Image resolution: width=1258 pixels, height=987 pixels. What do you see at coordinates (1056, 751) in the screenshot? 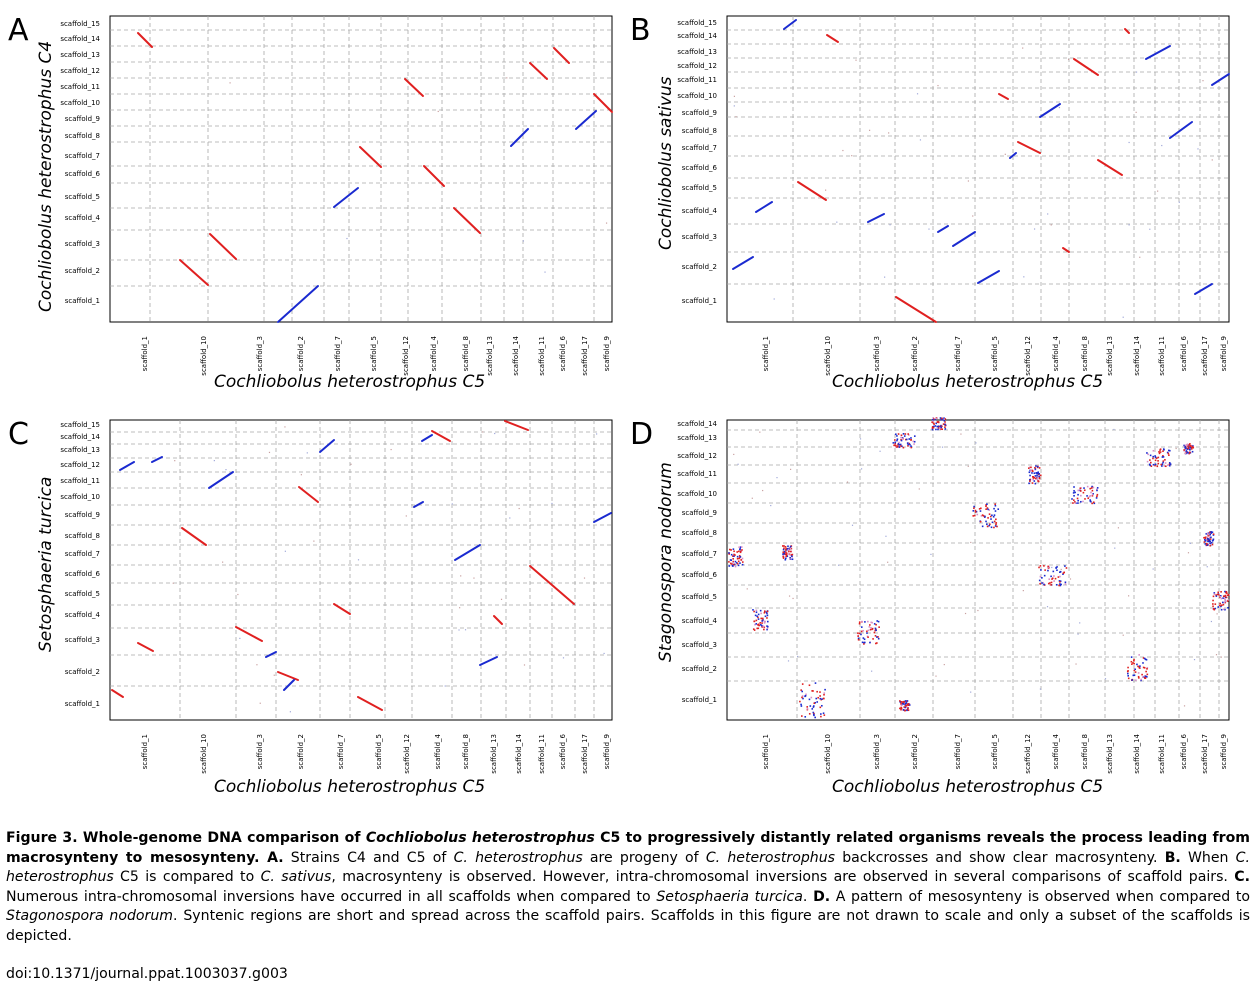
I see `x-tick-label: scaffold_4` at bounding box center [1056, 751].